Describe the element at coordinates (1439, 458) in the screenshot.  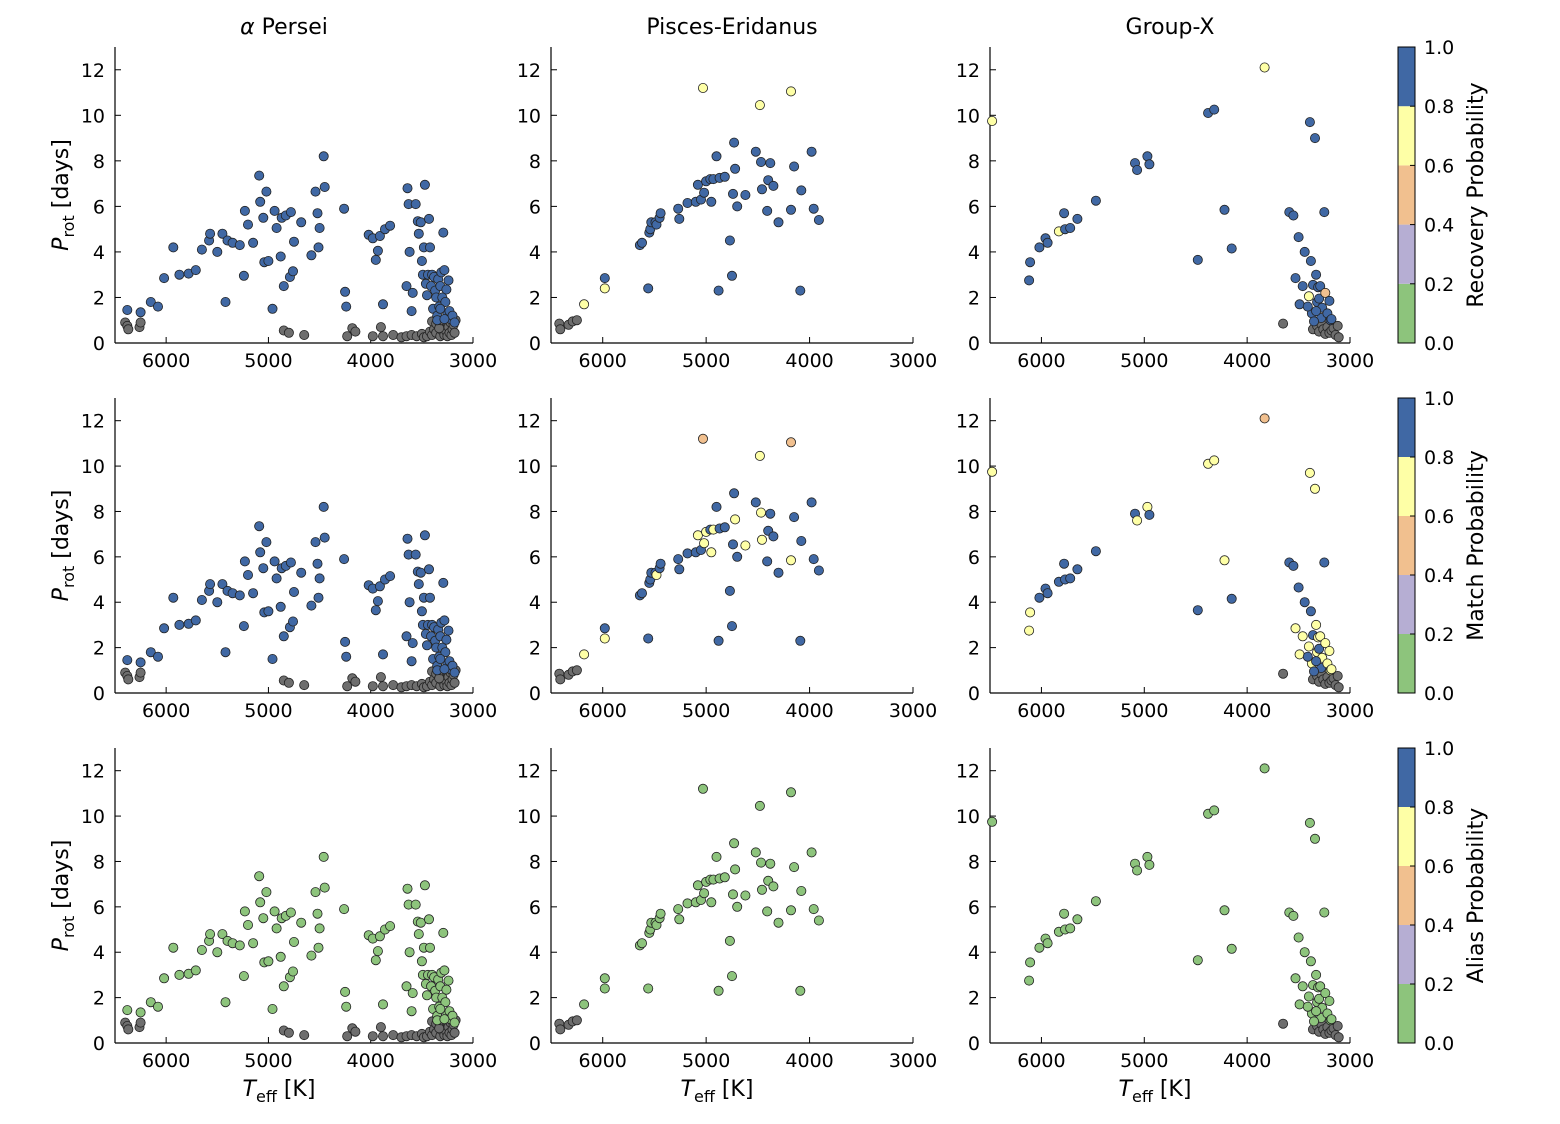
I see `colorbar-tick-label: 0.8` at that location.